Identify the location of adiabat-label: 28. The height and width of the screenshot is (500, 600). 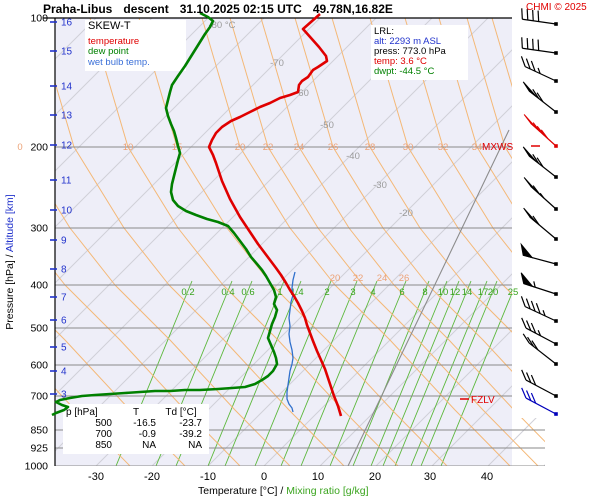
(370, 147).